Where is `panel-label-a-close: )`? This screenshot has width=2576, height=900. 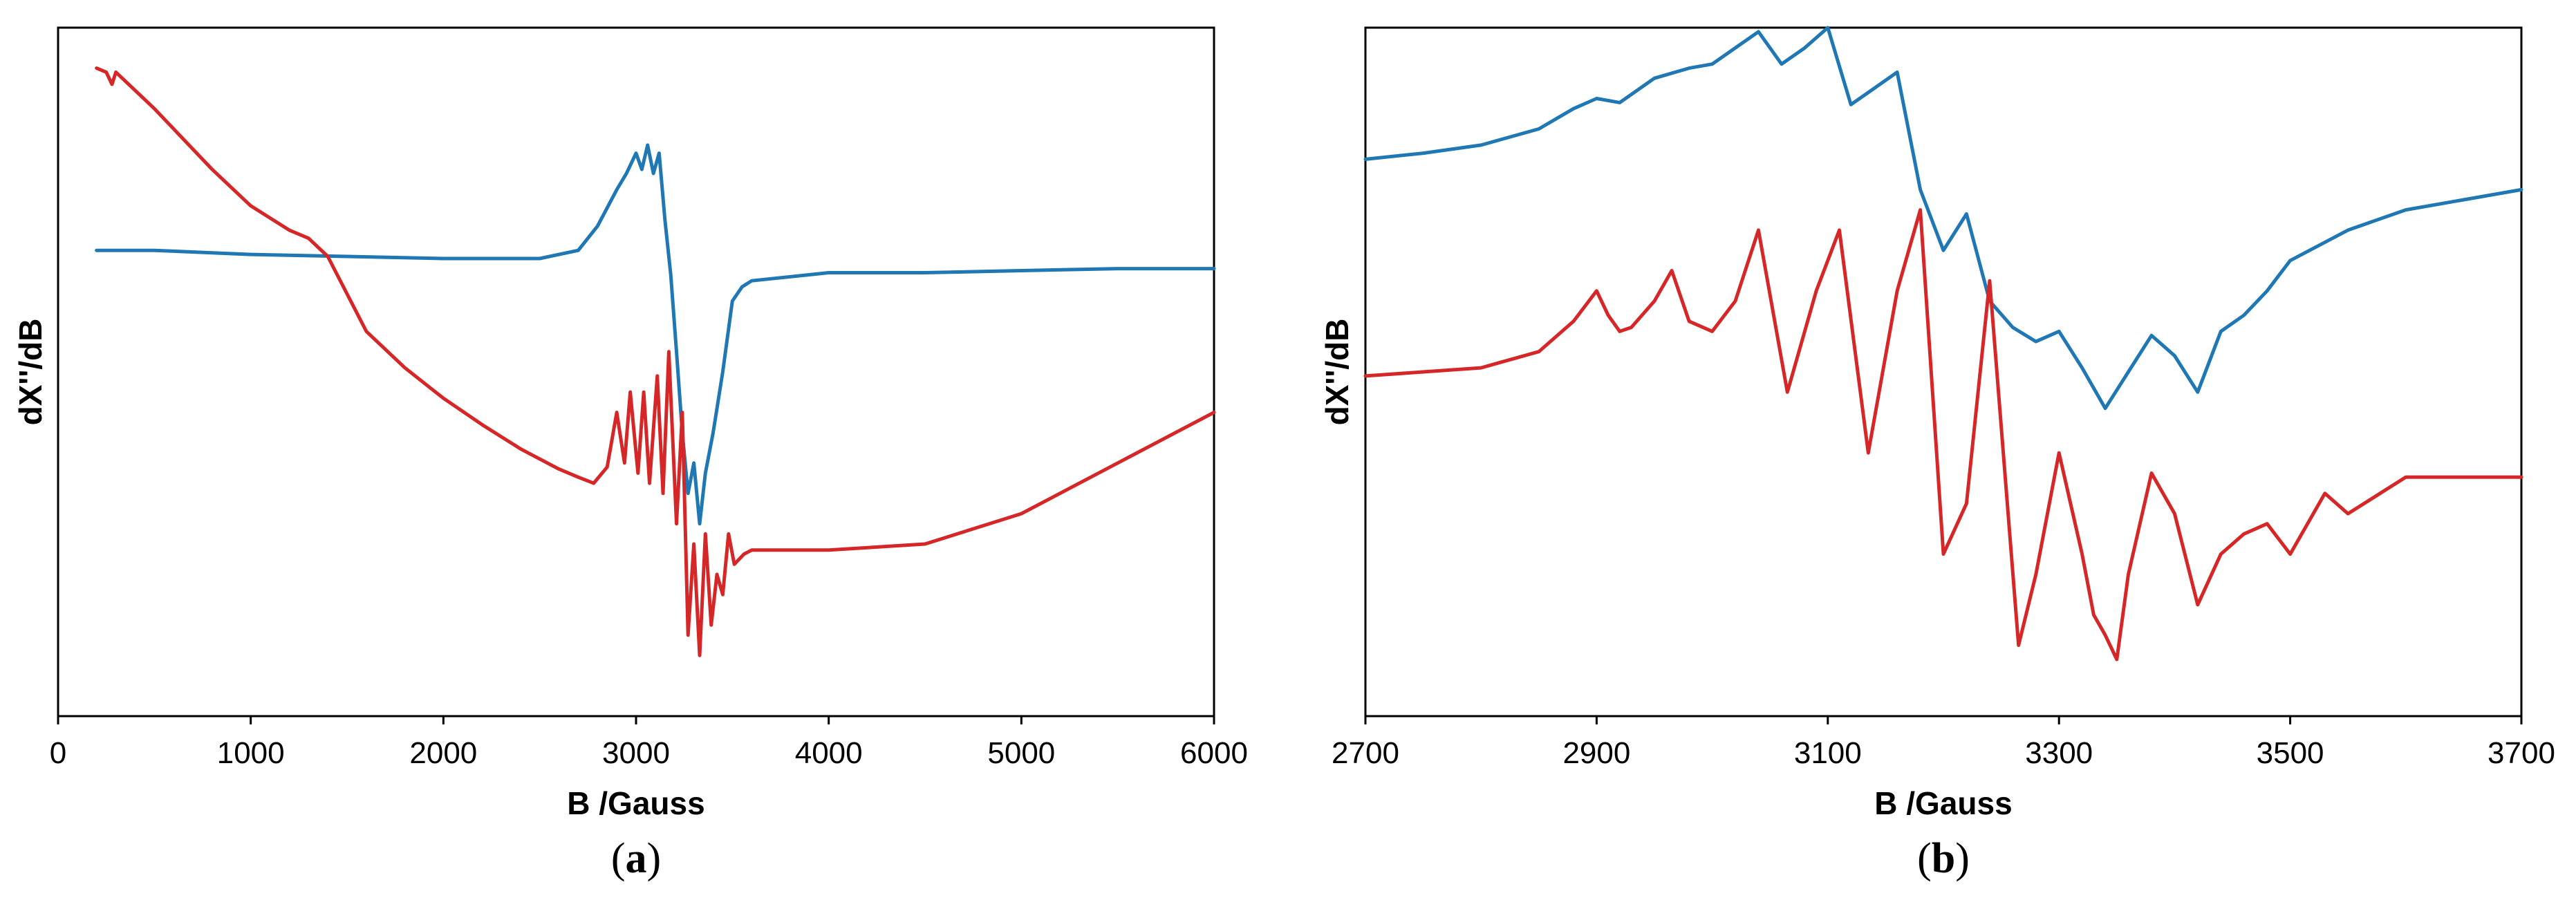
panel-label-a-close: ) is located at coordinates (654, 858).